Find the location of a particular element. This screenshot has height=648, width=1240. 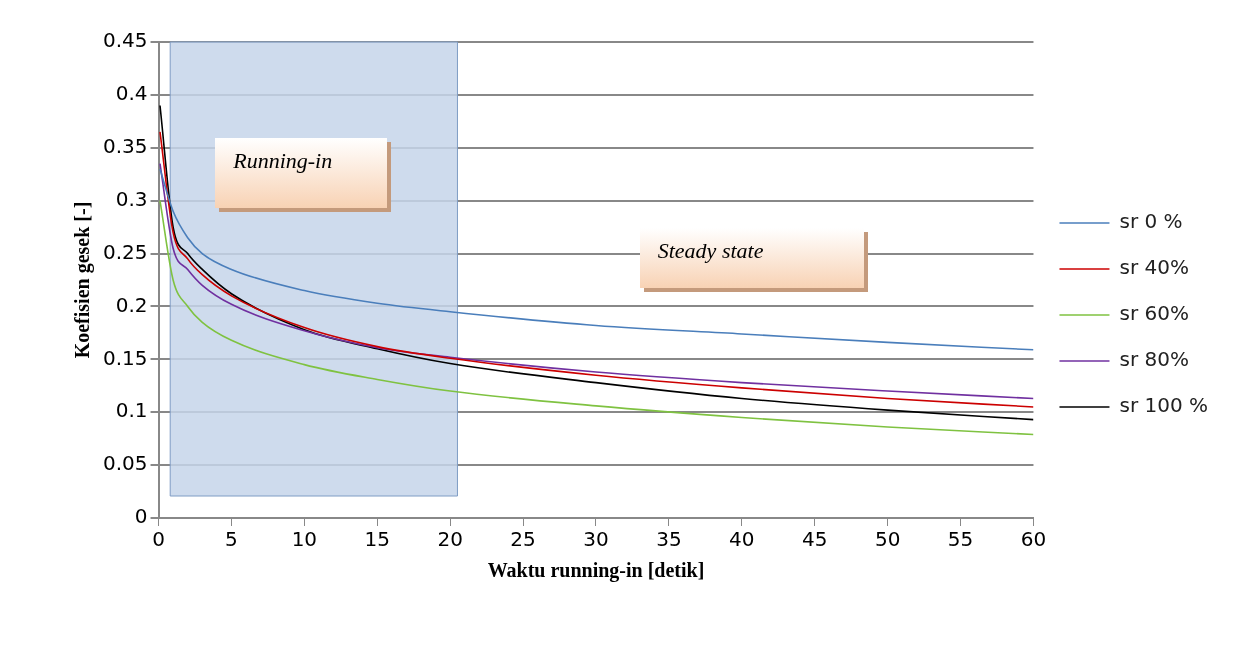

x-tick-label: 20 is located at coordinates (450, 539).